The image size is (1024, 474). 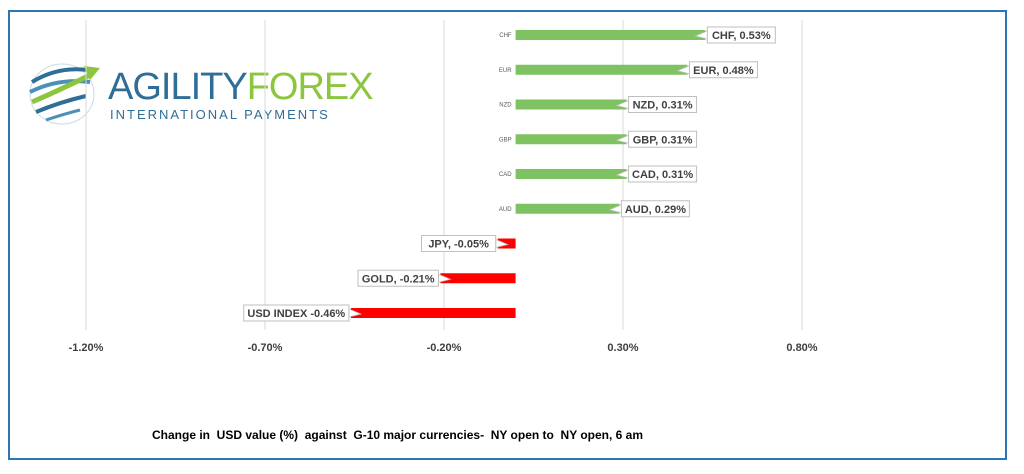 What do you see at coordinates (220, 114) in the screenshot?
I see `logo-tagline: INTERNATIONAL PAYMENTS` at bounding box center [220, 114].